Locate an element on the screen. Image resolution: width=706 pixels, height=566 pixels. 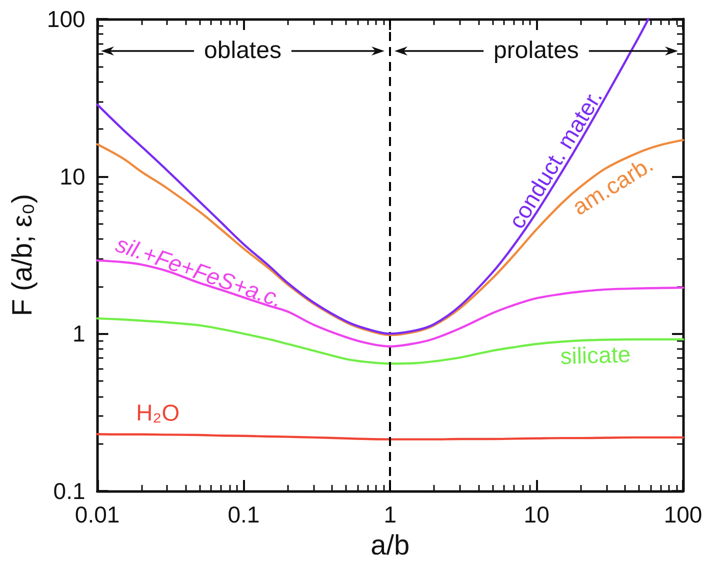
x-axis-title: a/b is located at coordinates (390, 544).